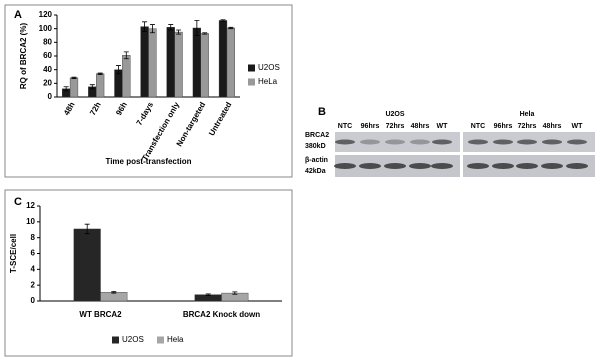  I want to click on y-axis-label: T-SCE/cell, so click(13, 253).